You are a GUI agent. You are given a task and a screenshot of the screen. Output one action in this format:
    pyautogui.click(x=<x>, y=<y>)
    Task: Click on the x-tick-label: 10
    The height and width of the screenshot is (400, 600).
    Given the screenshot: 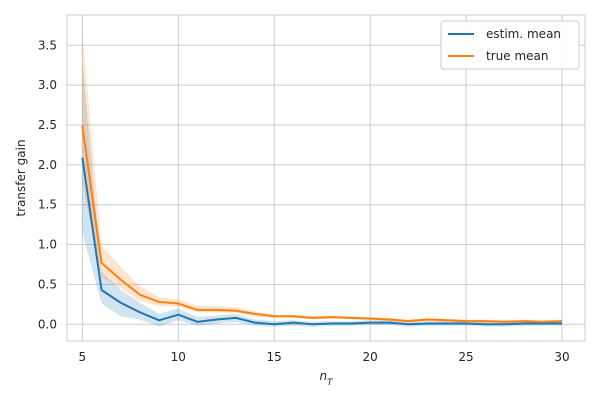 What is the action you would take?
    pyautogui.click(x=178, y=357)
    